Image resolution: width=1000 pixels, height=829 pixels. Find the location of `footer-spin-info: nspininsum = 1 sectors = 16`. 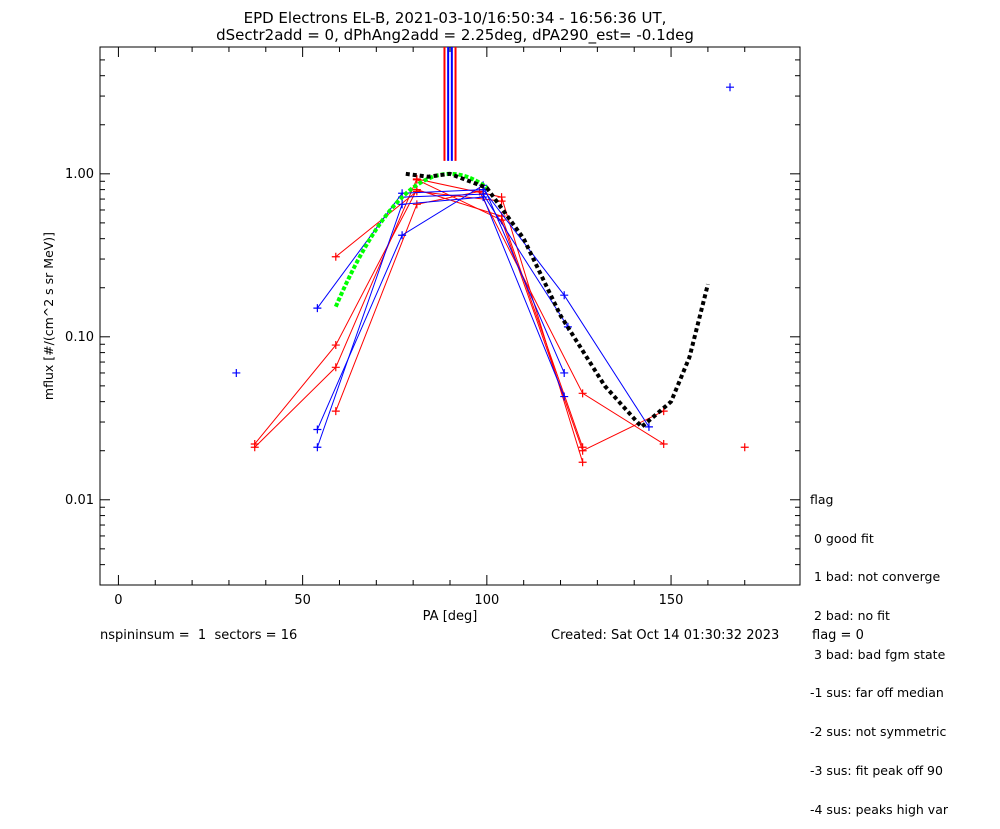

footer-spin-info: nspininsum = 1 sectors = 16 is located at coordinates (199, 635).